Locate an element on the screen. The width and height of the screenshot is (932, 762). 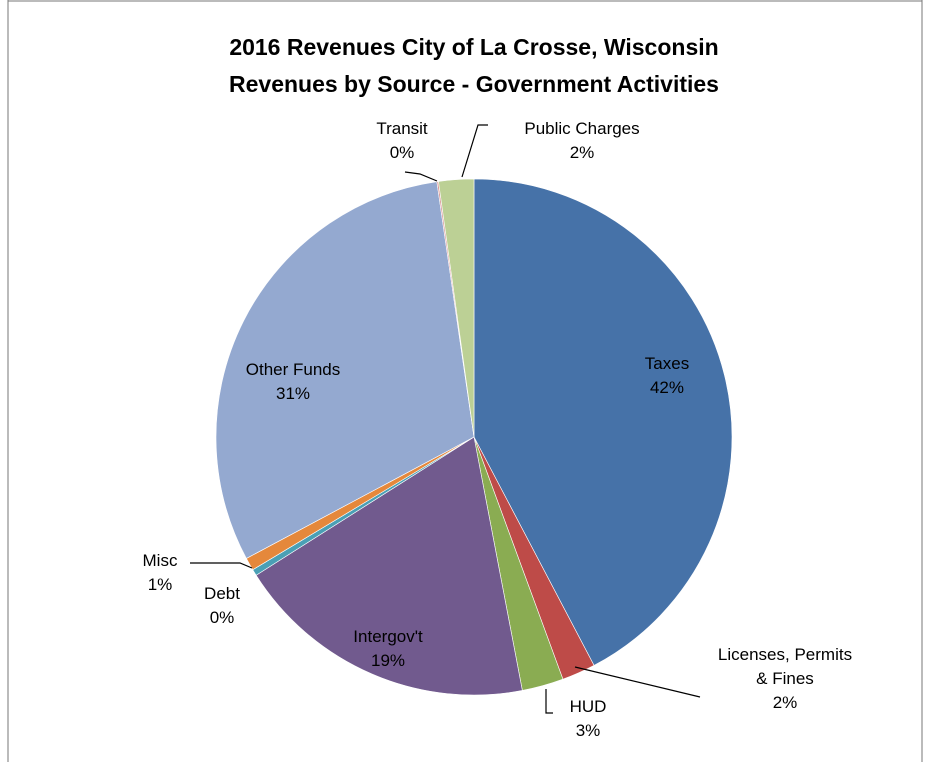
label-value: 3% is located at coordinates (588, 730).